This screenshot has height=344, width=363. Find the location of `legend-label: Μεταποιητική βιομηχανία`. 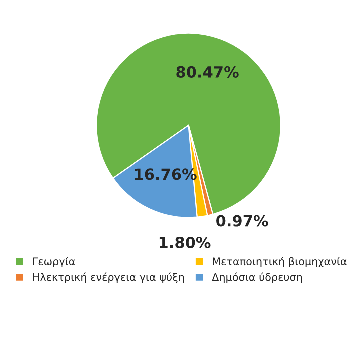

legend-label: Μεταποιητική βιομηχανία is located at coordinates (280, 262).